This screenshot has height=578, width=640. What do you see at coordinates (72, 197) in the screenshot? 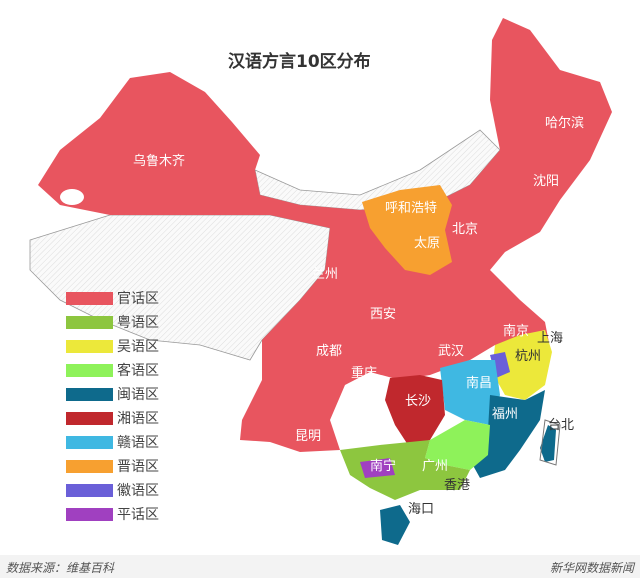
I see `desert-hole` at bounding box center [72, 197].